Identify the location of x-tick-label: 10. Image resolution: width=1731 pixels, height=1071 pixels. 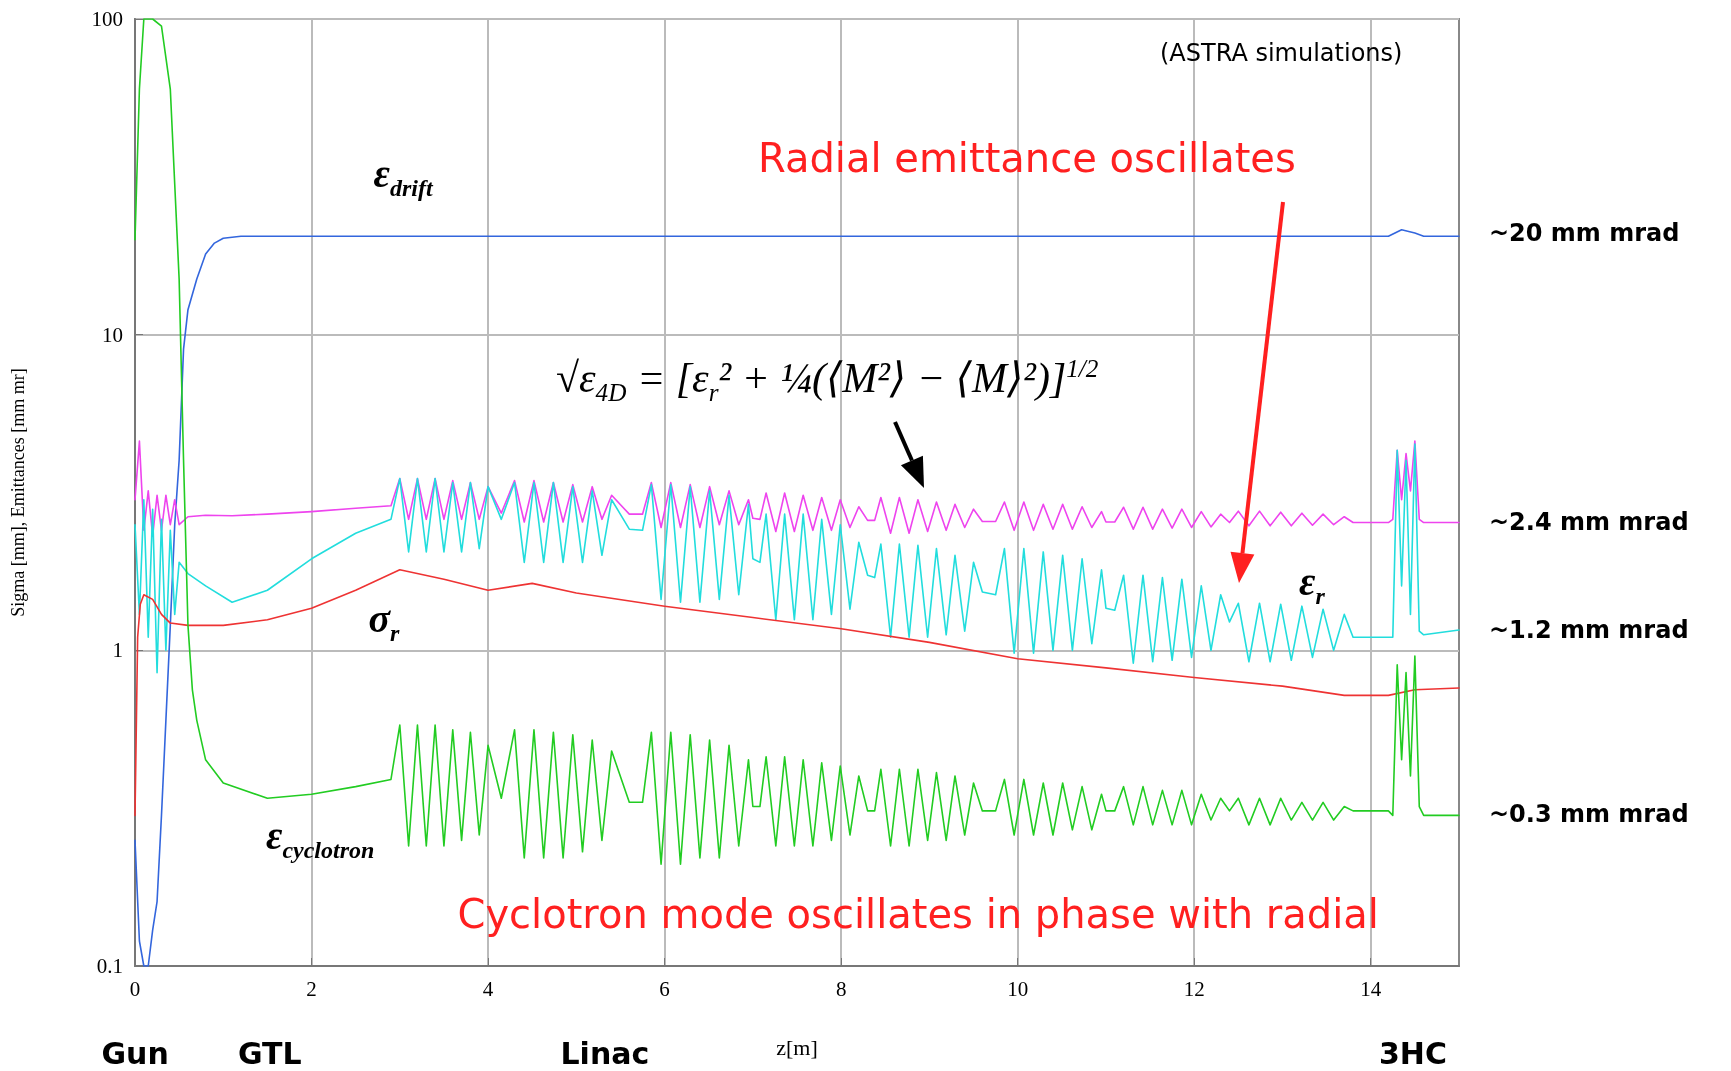
(1018, 988).